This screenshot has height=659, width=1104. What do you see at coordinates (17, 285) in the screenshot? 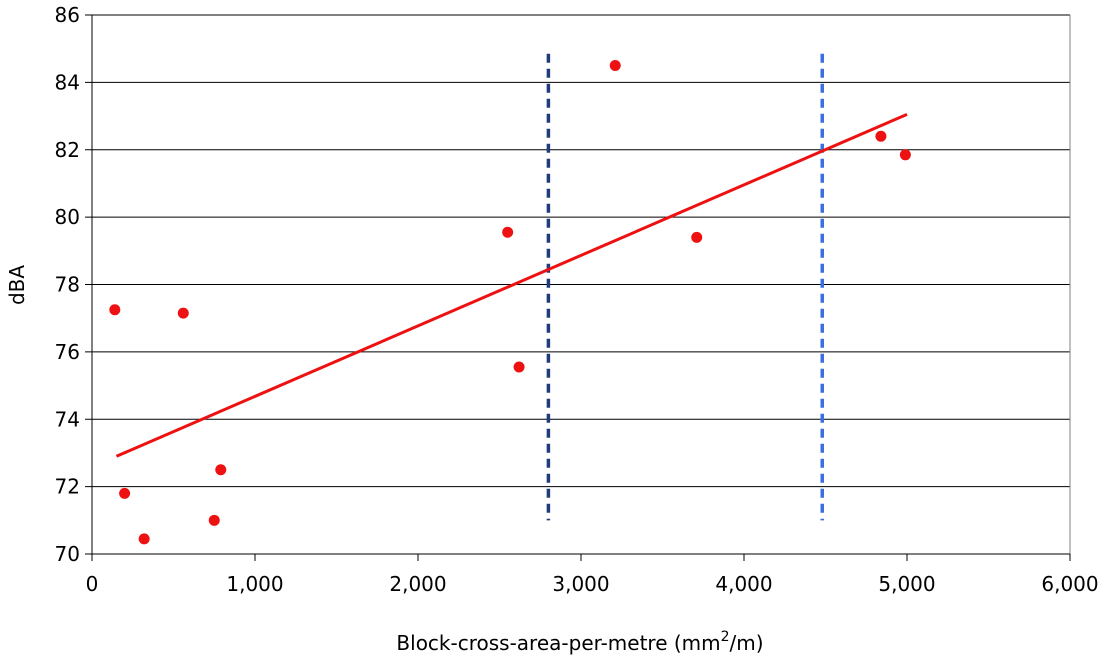
I see `y-axis-title: dBA` at bounding box center [17, 285].